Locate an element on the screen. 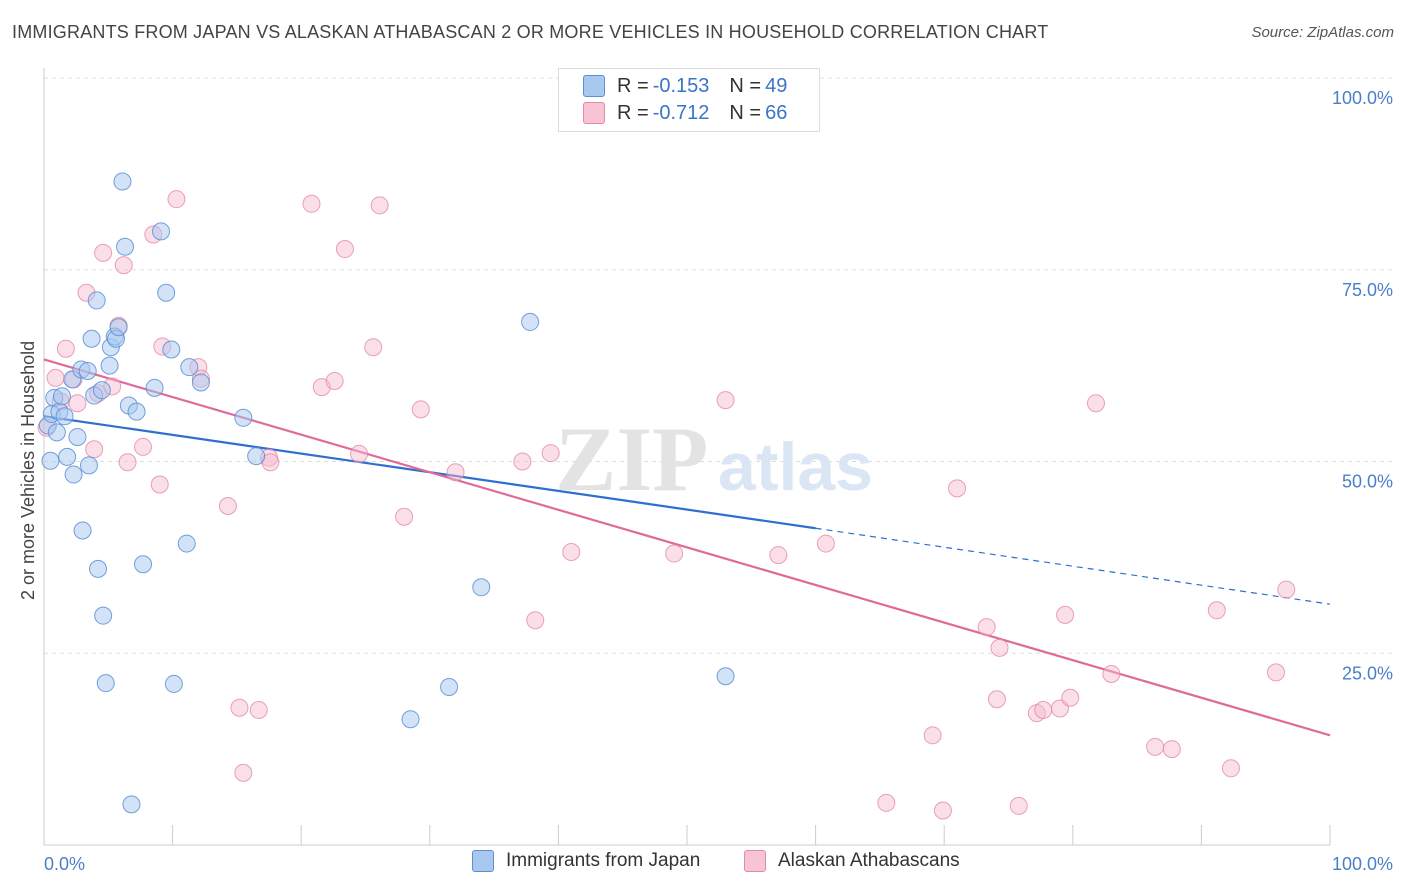 The height and width of the screenshot is (892, 1406). legend-r-value: -0.153 is located at coordinates (681, 85).